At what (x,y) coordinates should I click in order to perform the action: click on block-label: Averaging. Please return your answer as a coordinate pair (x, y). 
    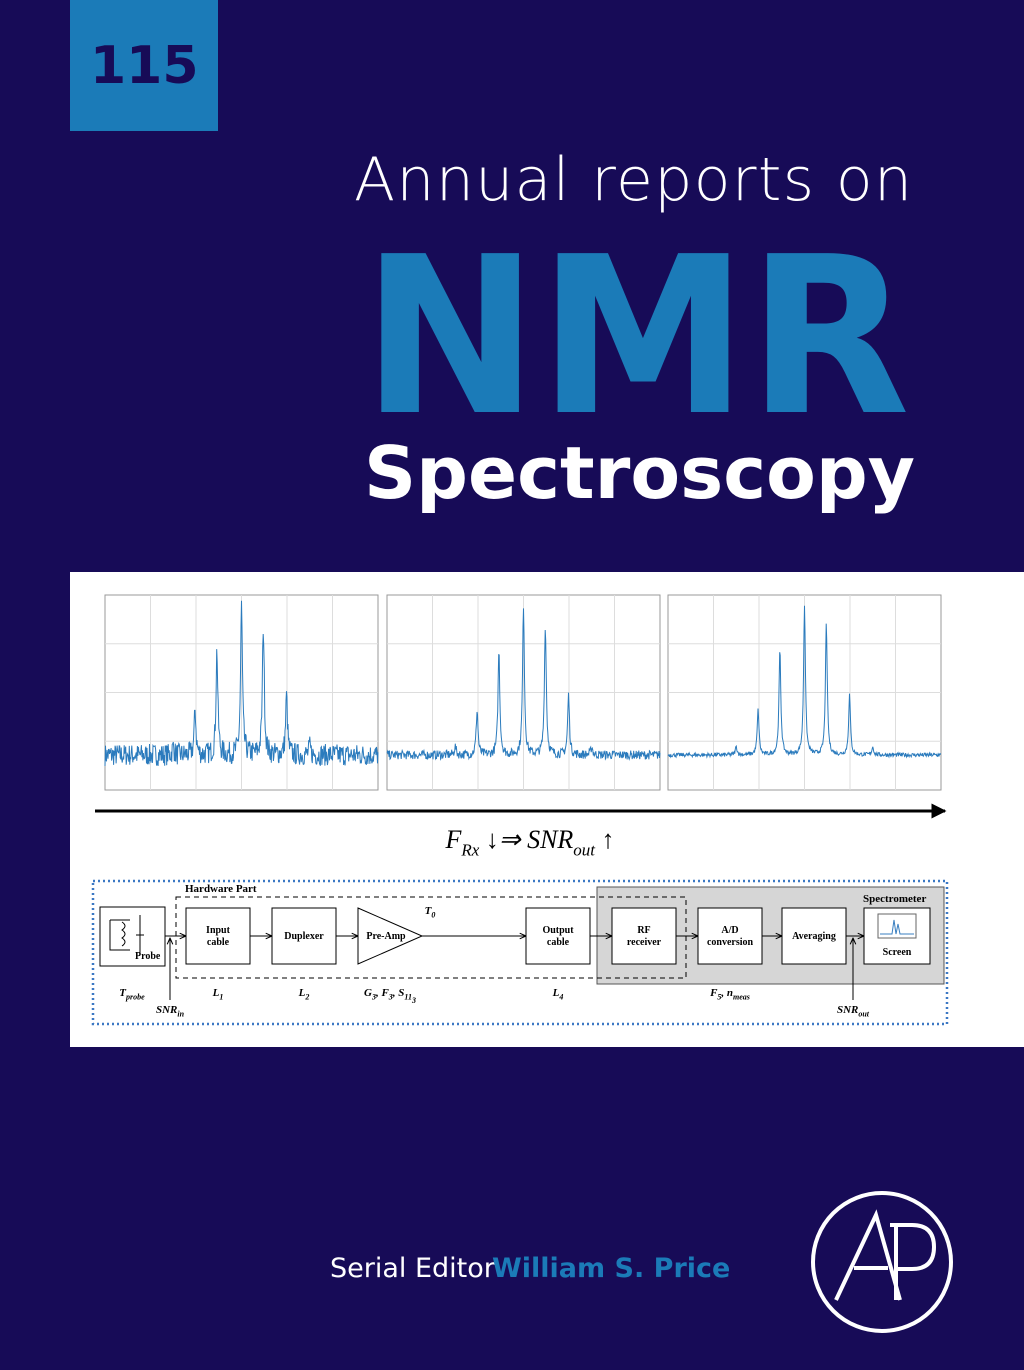
    Looking at the image, I should click on (814, 936).